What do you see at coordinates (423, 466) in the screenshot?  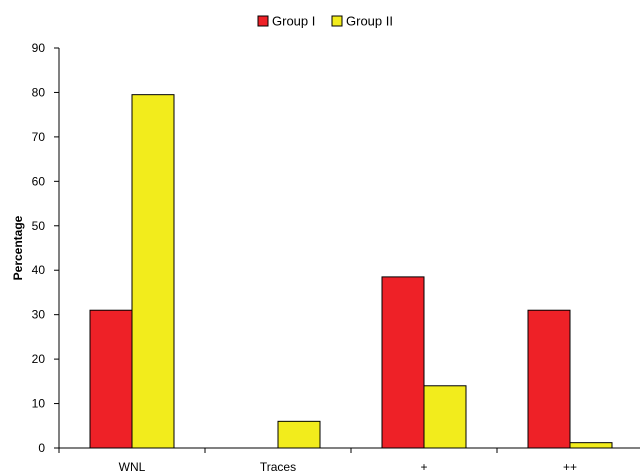 I see `x-tick-label: +` at bounding box center [423, 466].